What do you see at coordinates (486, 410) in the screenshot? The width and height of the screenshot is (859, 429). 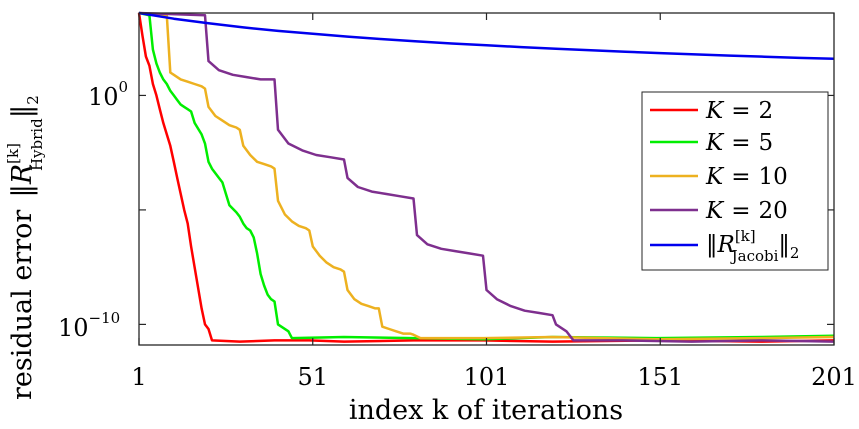 I see `x-axis-label: index k of iterations` at bounding box center [486, 410].